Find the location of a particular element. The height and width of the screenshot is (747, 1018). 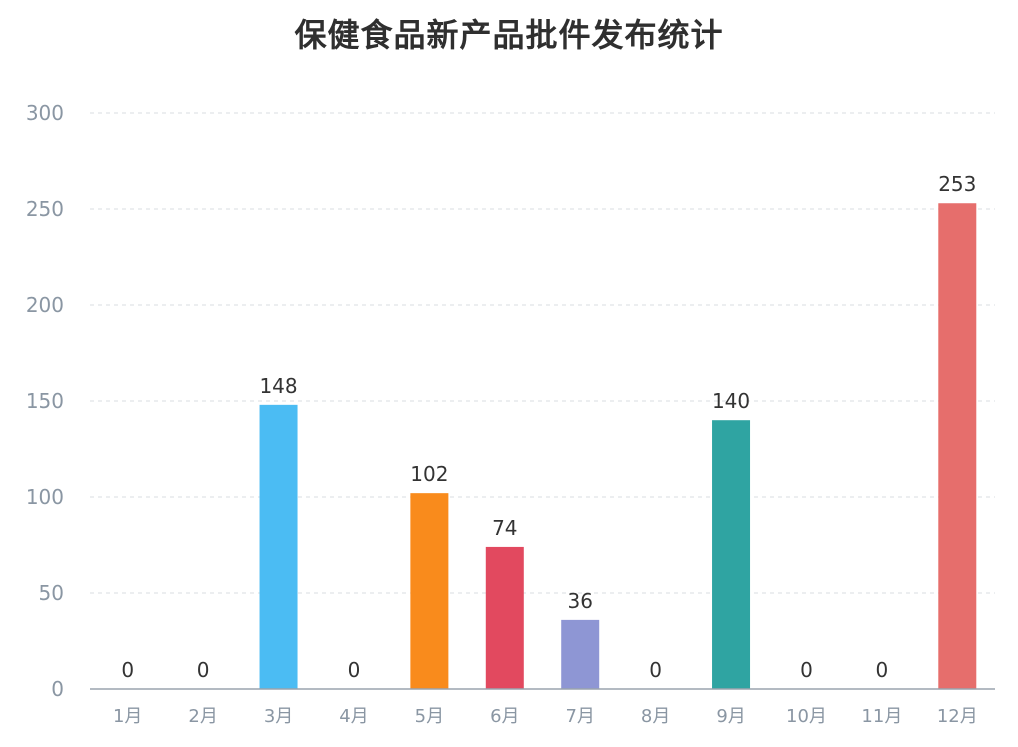

y-tick-label: 300 is located at coordinates (45, 113).